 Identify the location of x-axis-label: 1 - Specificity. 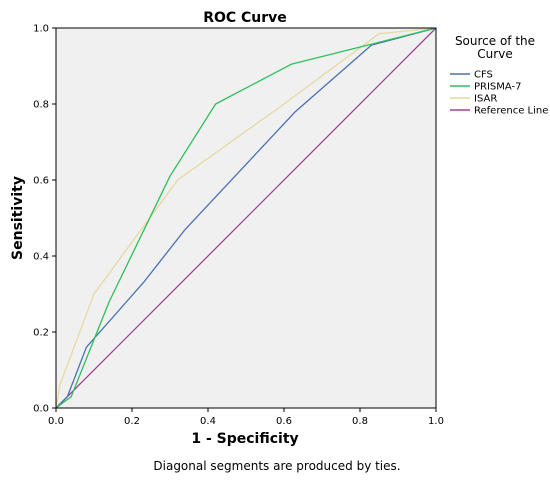
(244, 439).